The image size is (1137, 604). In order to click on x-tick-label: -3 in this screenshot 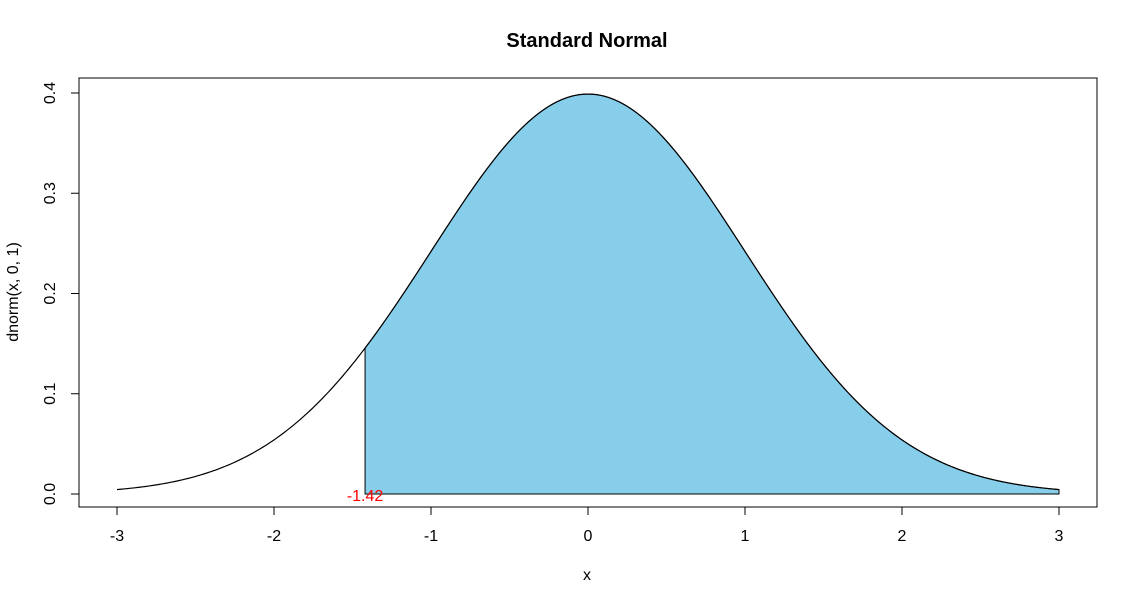, I will do `click(117, 536)`.